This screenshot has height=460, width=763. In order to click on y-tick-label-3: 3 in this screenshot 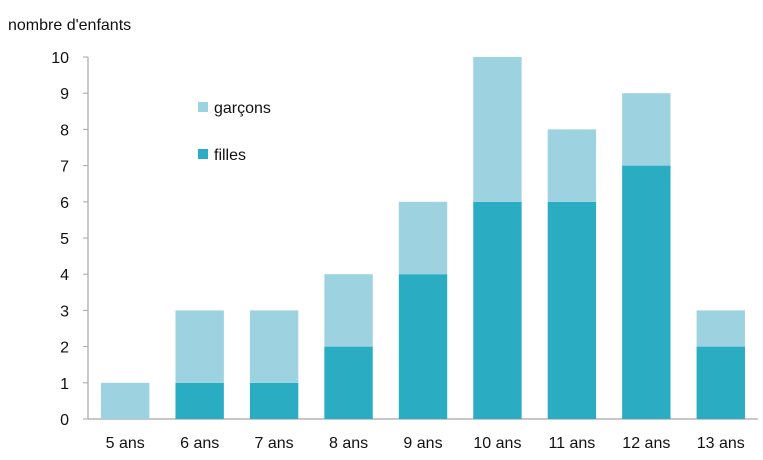, I will do `click(64, 311)`.